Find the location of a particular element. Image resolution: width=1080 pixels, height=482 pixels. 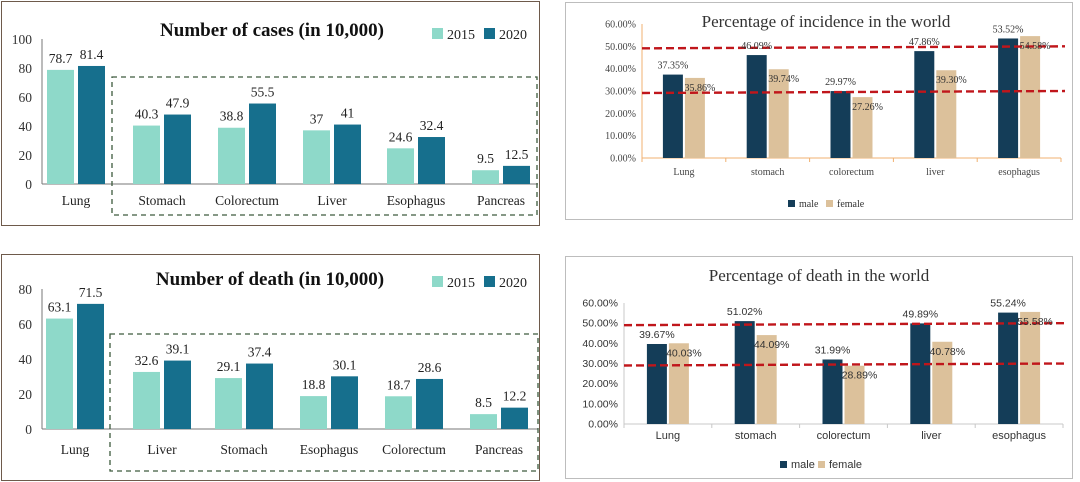

legend-swatch-2020 is located at coordinates (489, 281).